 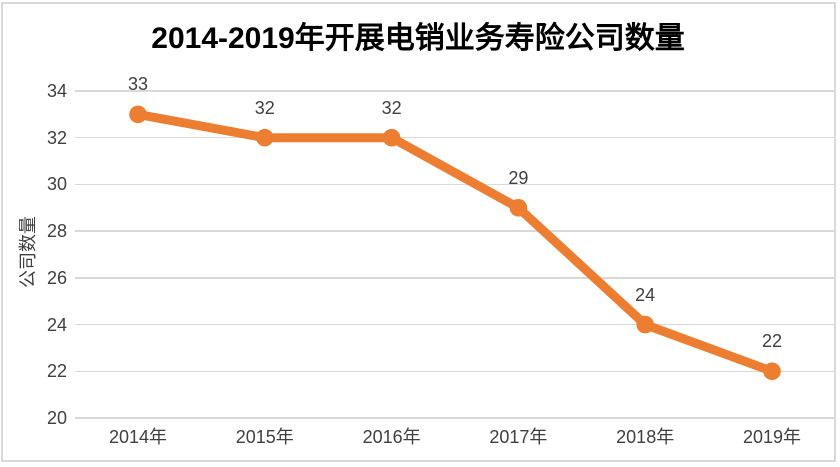 I want to click on x-tick-label: 2014年, so click(x=138, y=437).